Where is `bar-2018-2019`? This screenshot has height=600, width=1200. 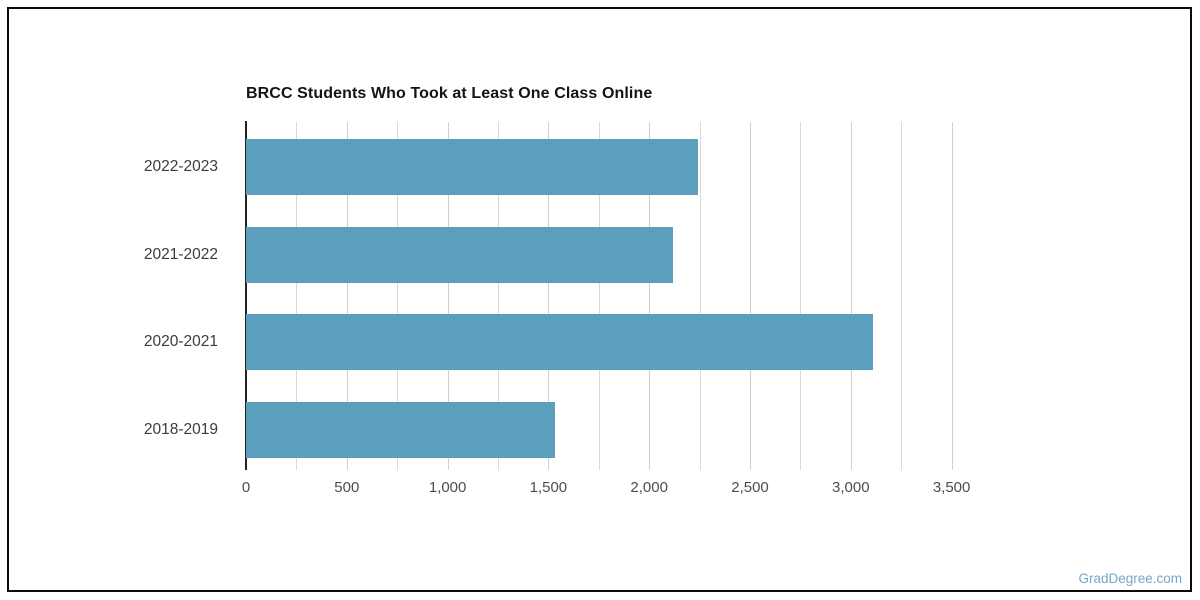
bar-2018-2019 is located at coordinates (401, 430).